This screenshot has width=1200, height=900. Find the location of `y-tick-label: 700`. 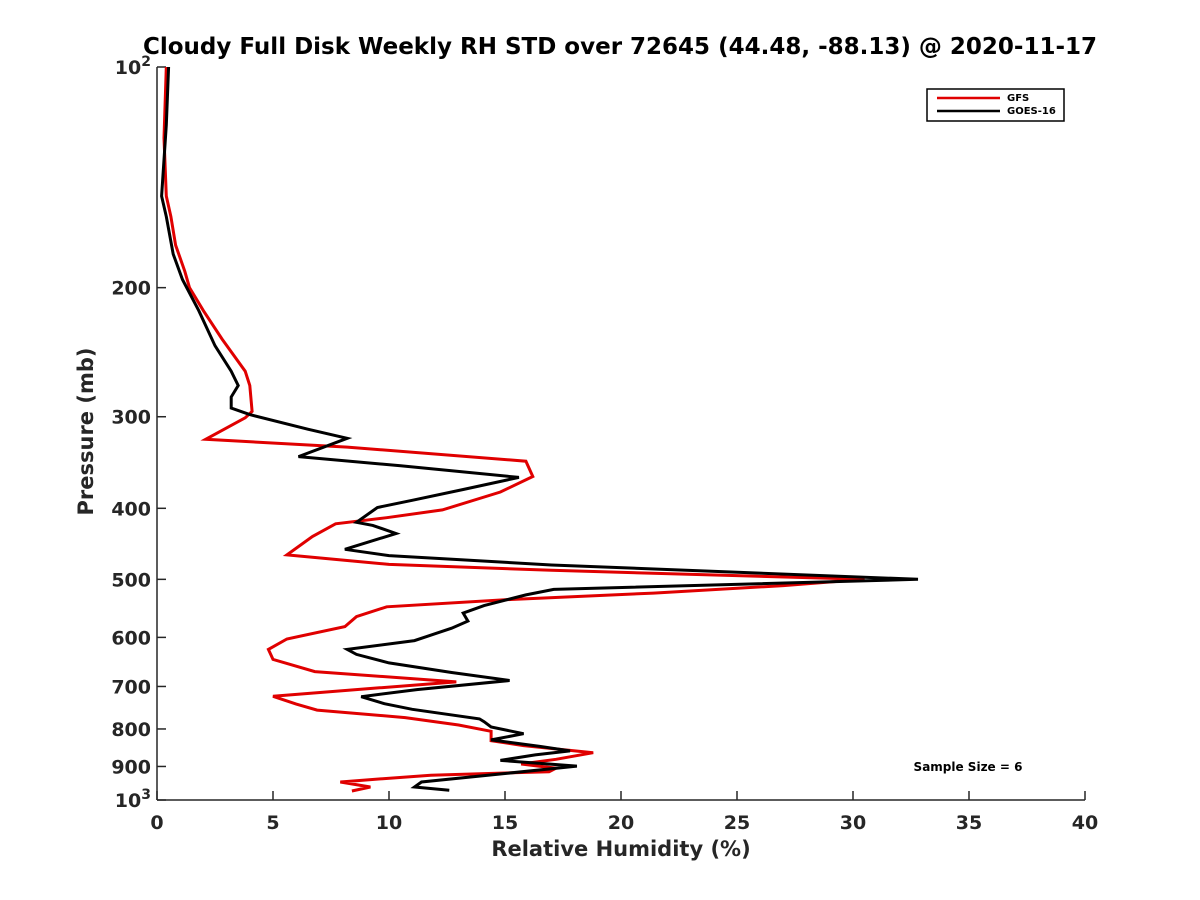

y-tick-label: 700 is located at coordinates (131, 687).